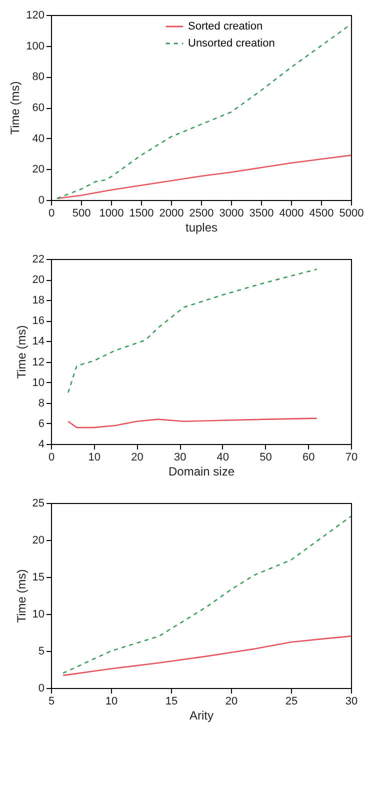  I want to click on x-tick-label: 2500, so click(201, 214).